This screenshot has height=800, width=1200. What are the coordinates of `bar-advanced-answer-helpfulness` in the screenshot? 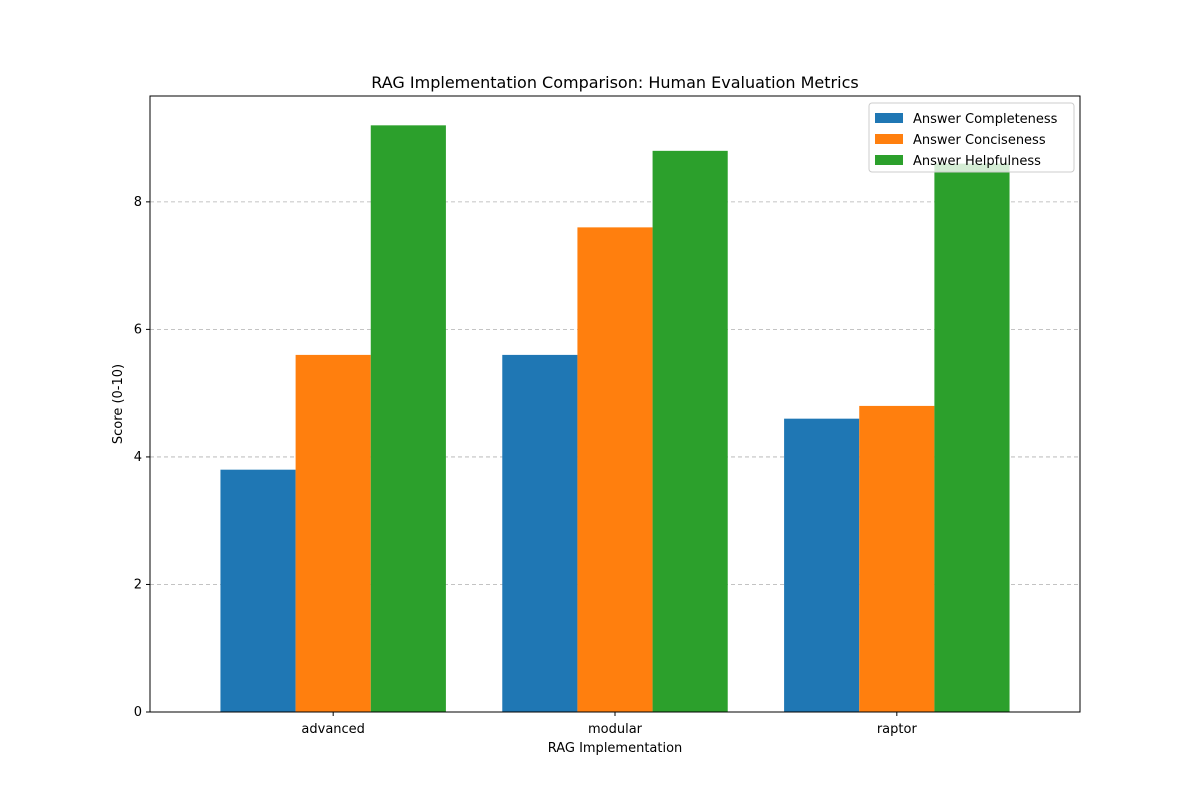 It's located at (408, 419).